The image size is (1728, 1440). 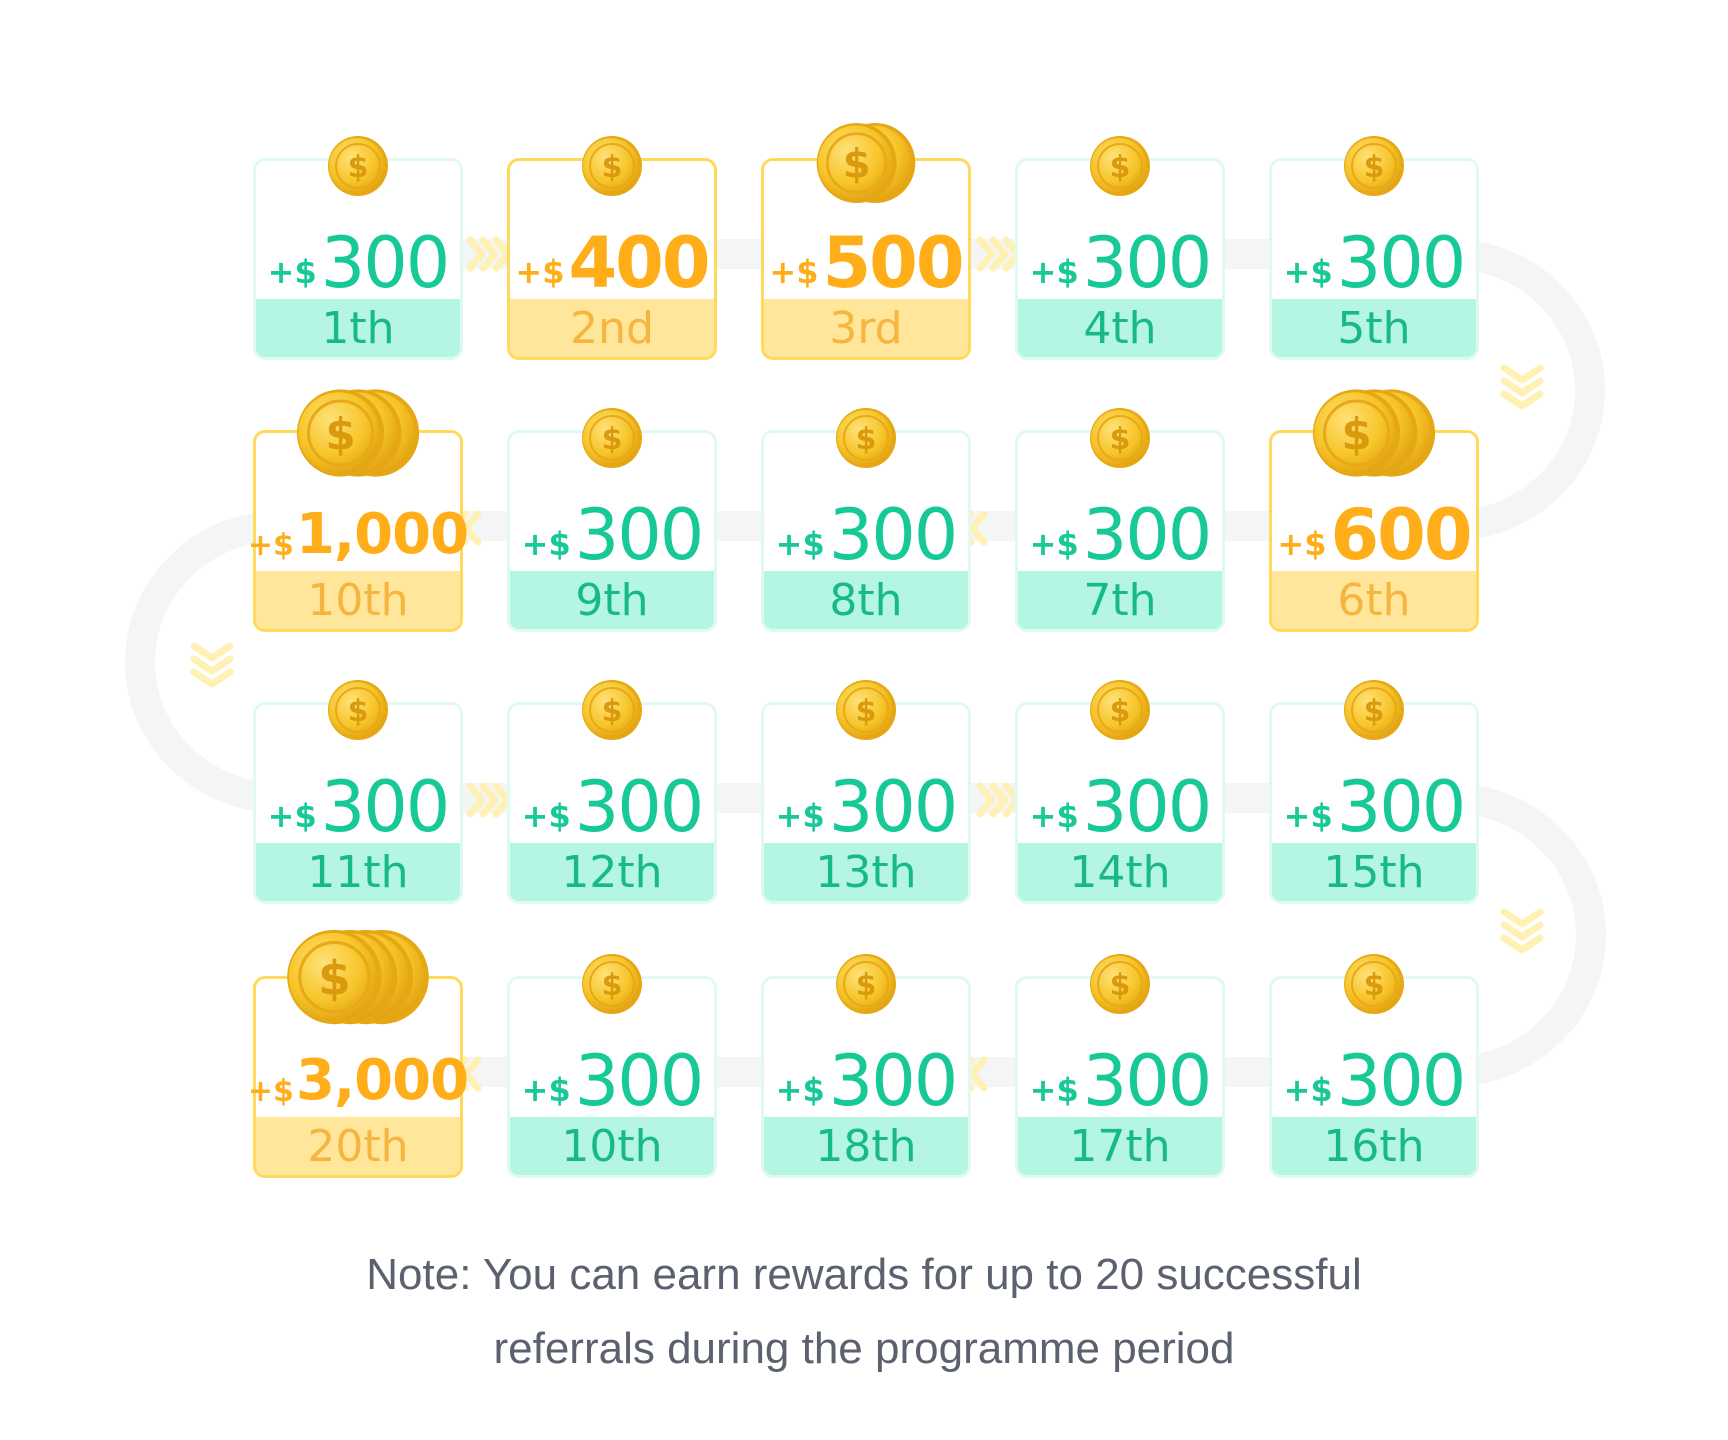 I want to click on reward-card-5th: $ +$ 300 5th, so click(x=1374, y=248).